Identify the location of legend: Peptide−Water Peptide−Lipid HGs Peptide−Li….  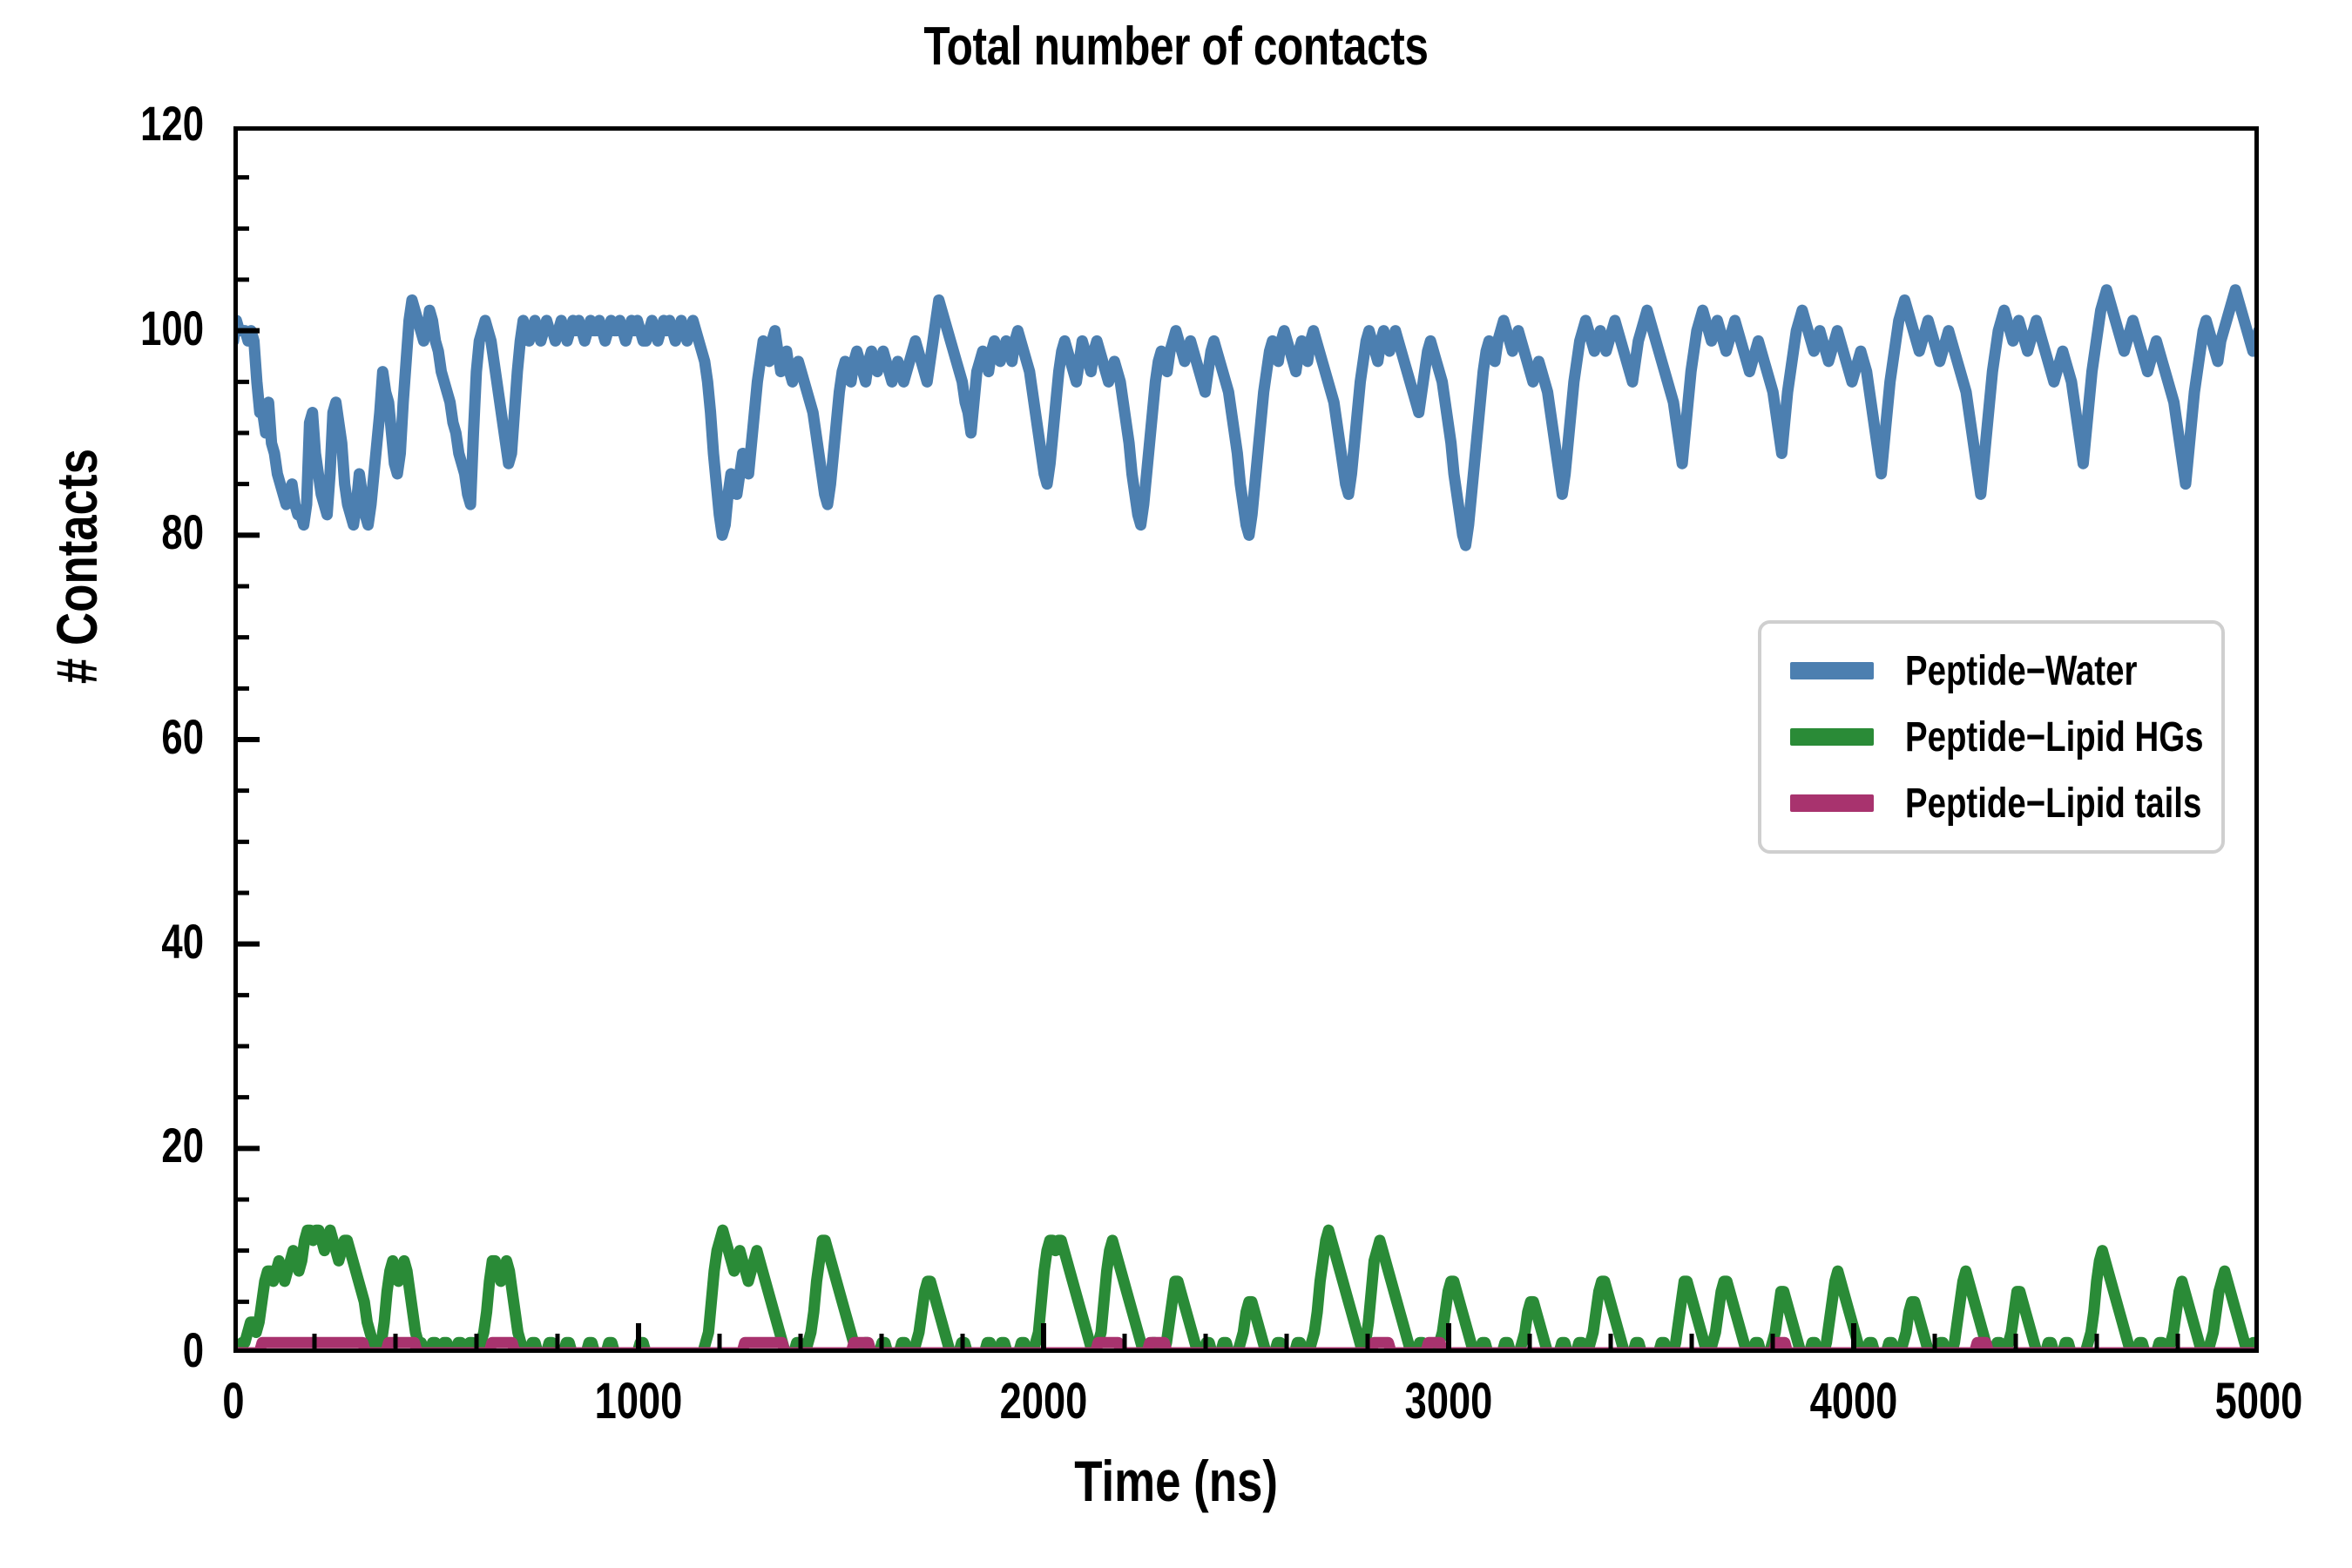
(1992, 737).